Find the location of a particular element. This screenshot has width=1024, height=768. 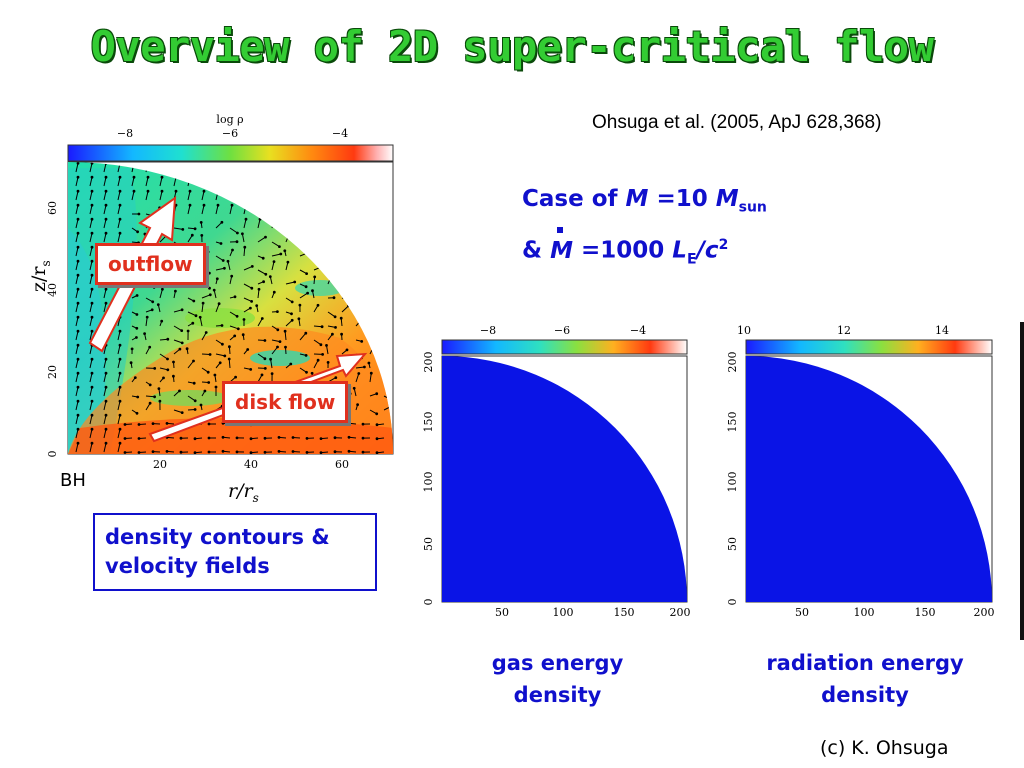

x-tick: 100 is located at coordinates (563, 612).